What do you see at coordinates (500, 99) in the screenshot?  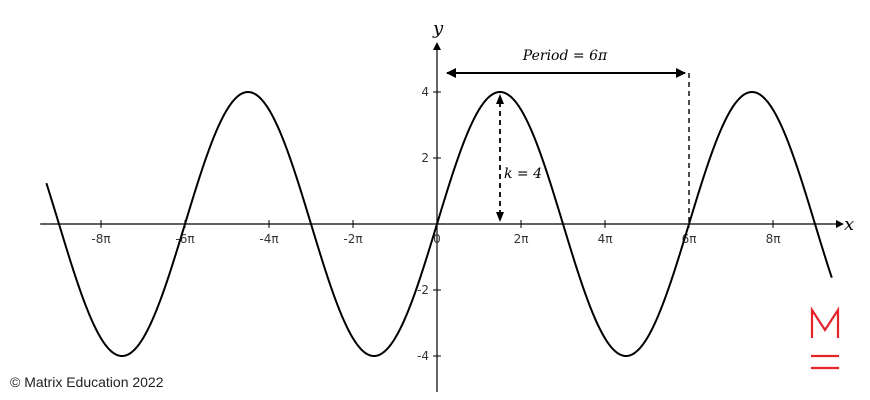 I see `amplitude-arrow-top` at bounding box center [500, 99].